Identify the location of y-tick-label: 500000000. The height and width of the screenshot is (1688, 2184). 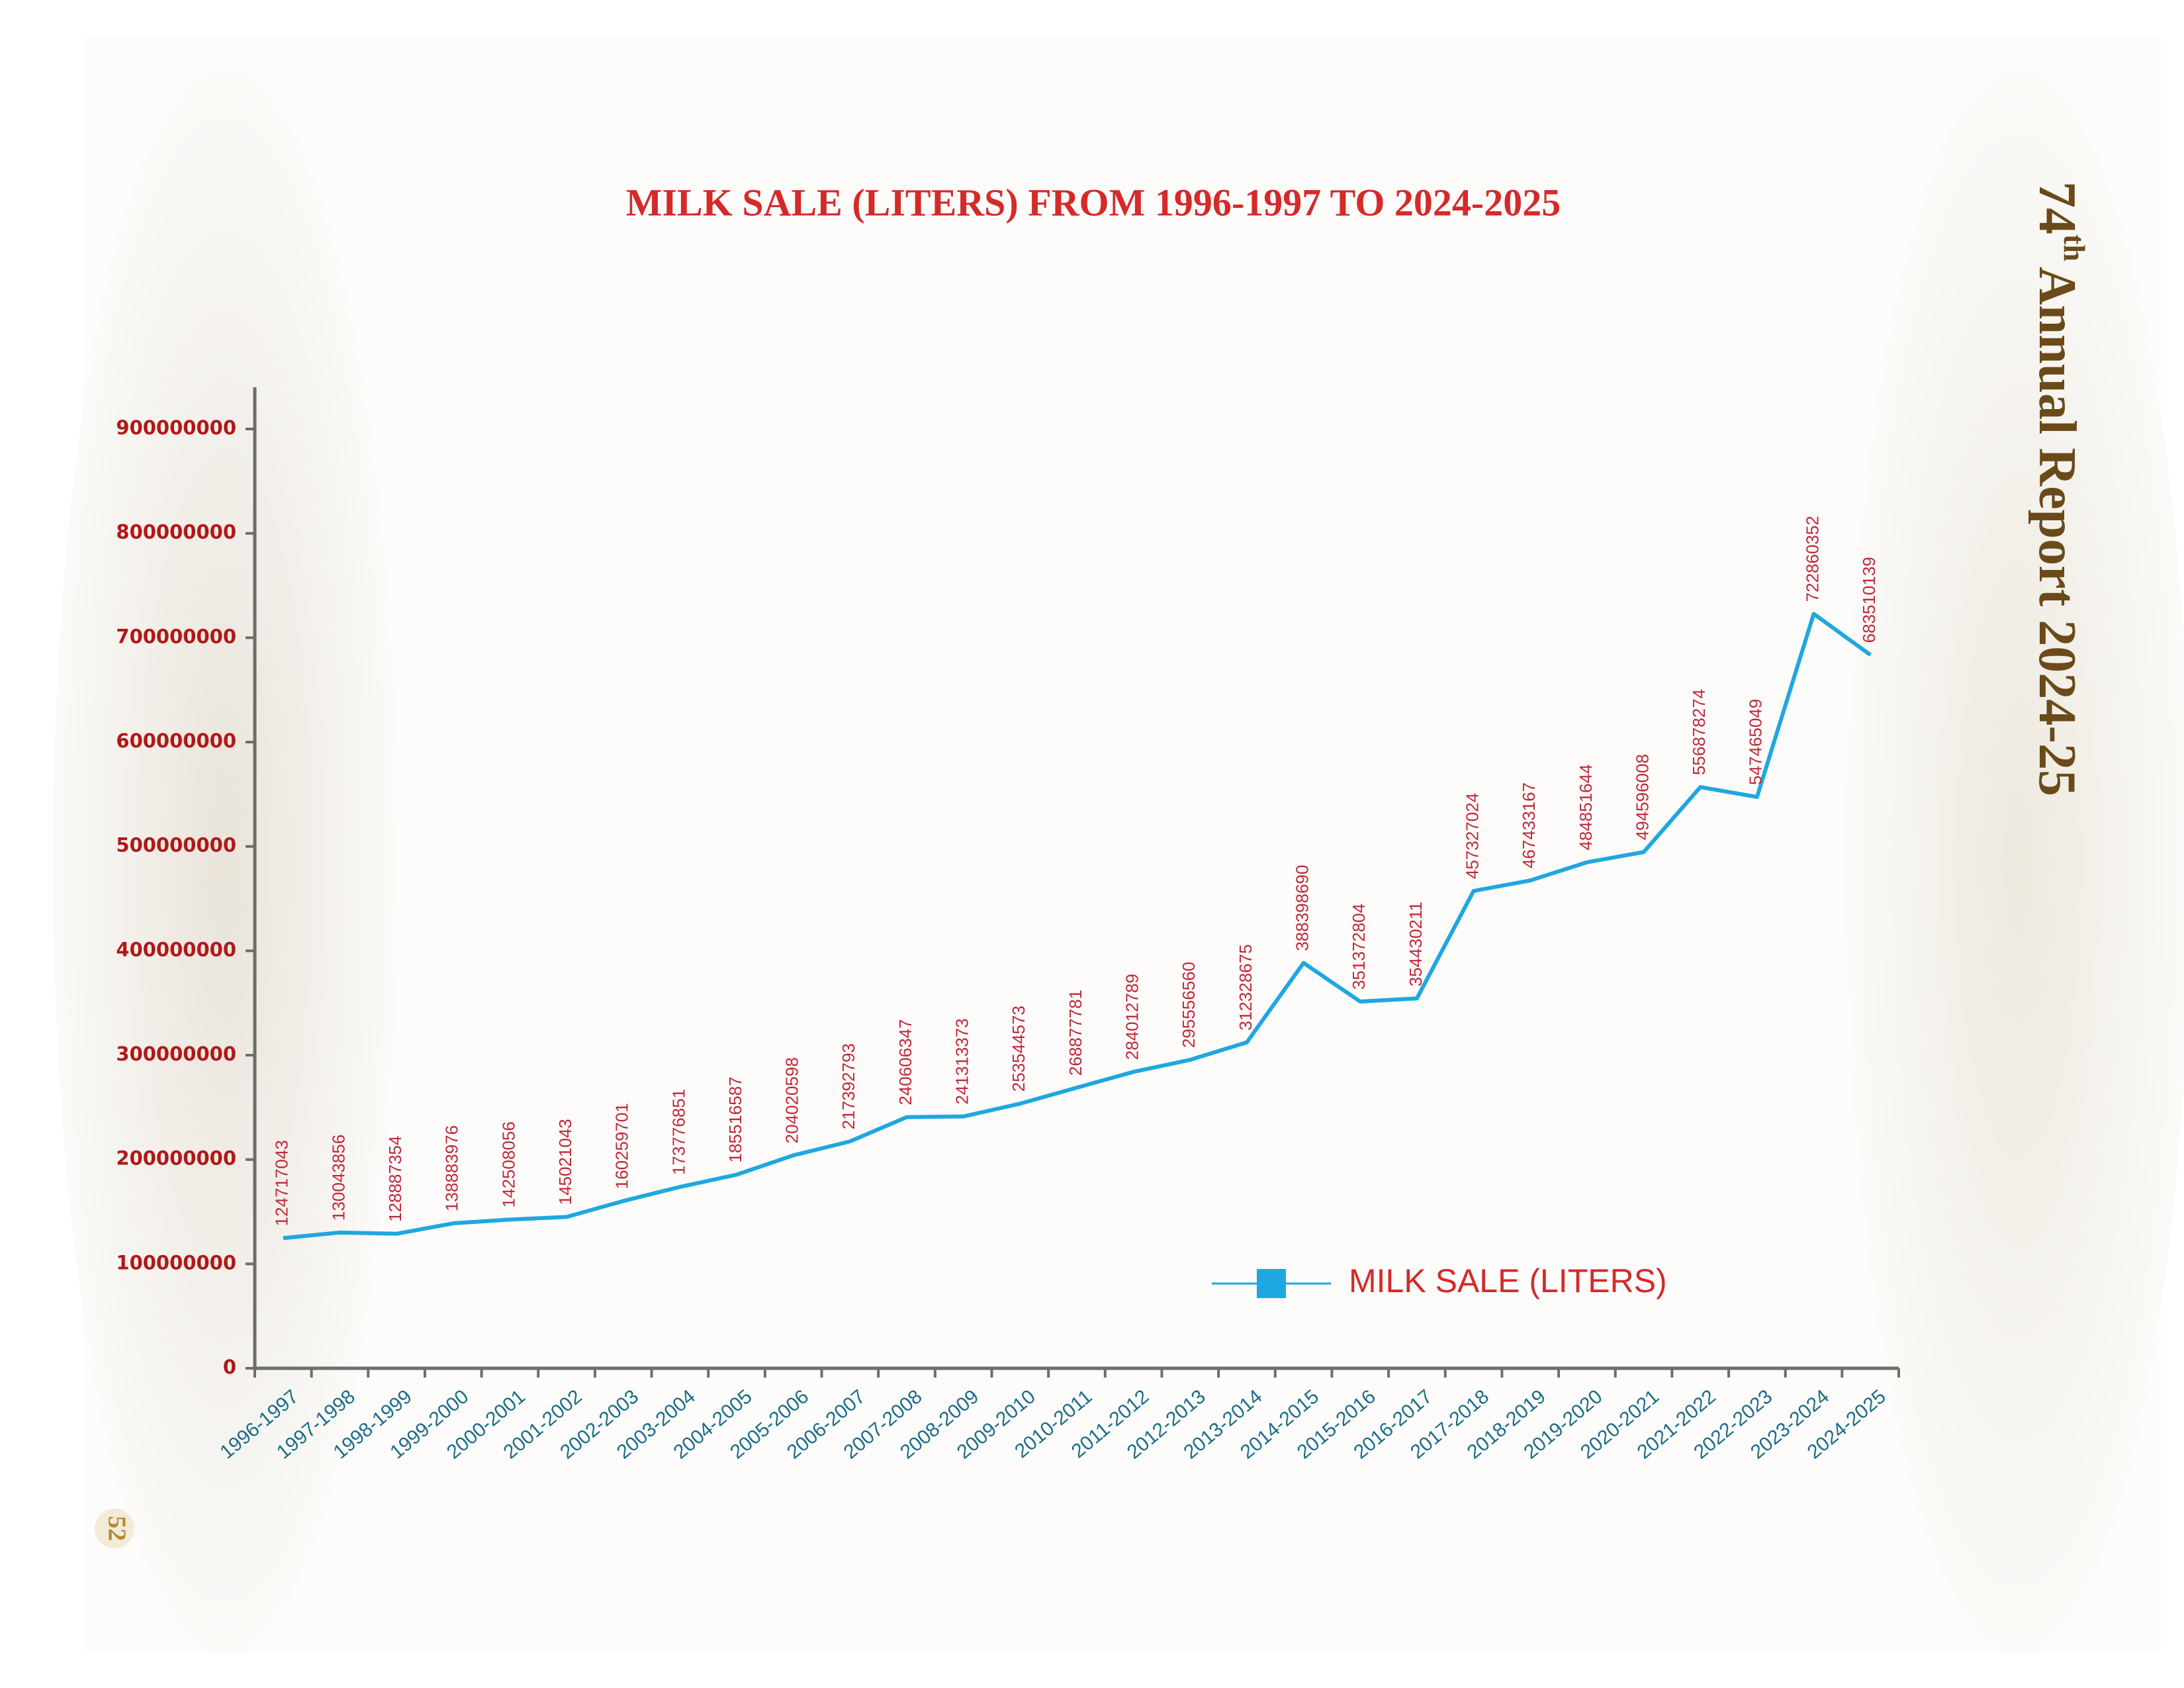
(176, 845).